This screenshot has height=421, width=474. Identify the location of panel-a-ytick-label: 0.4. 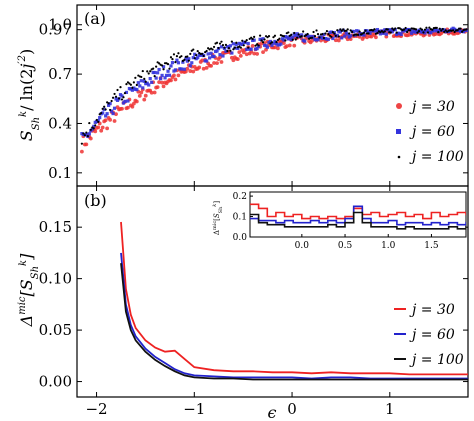
(60, 123).